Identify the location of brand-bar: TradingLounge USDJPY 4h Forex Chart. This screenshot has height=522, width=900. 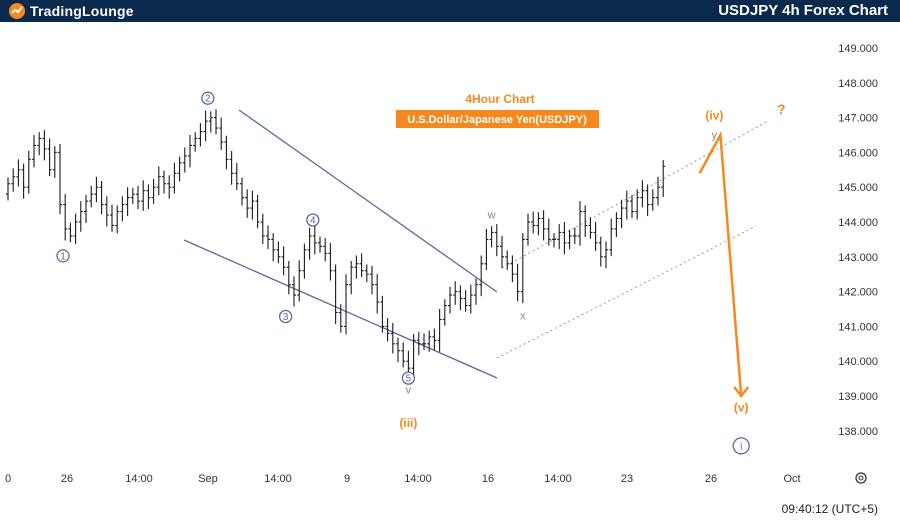
(450, 11).